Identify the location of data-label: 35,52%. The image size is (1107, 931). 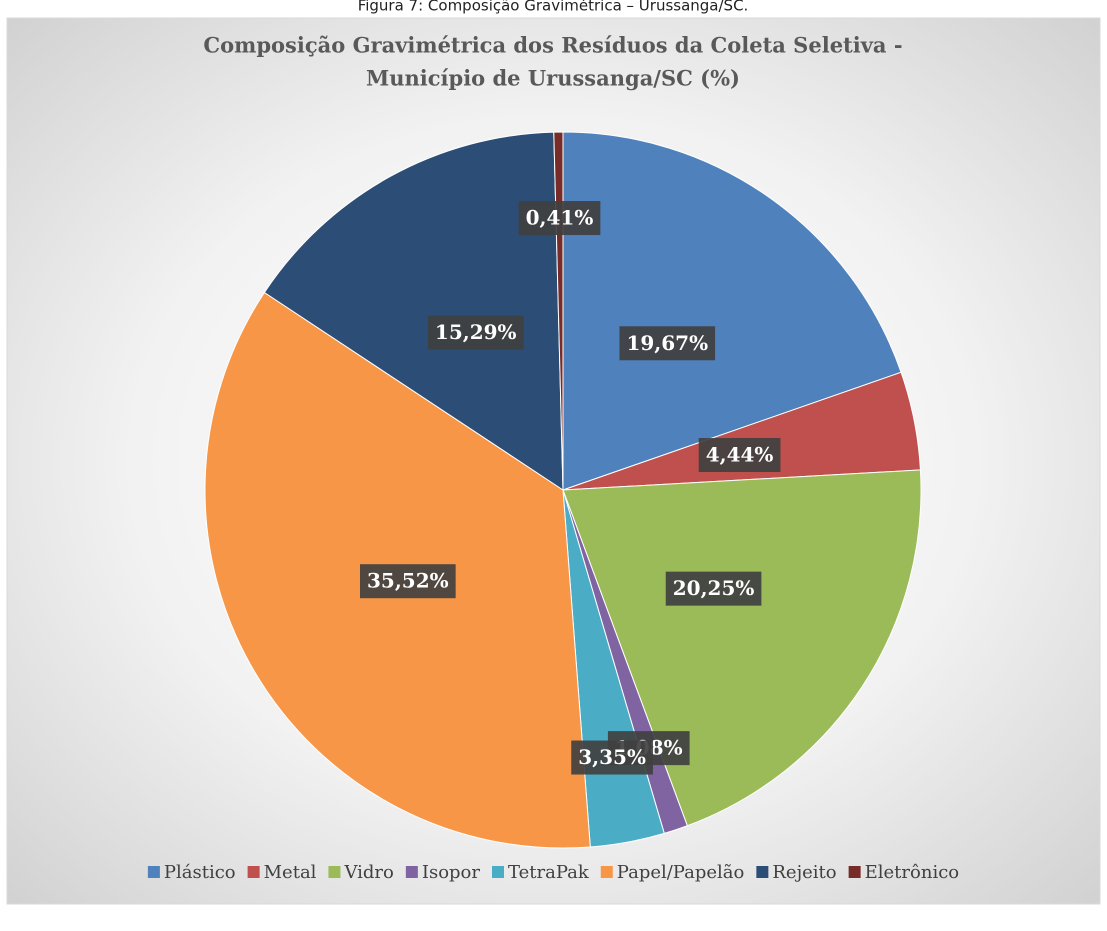
(408, 581).